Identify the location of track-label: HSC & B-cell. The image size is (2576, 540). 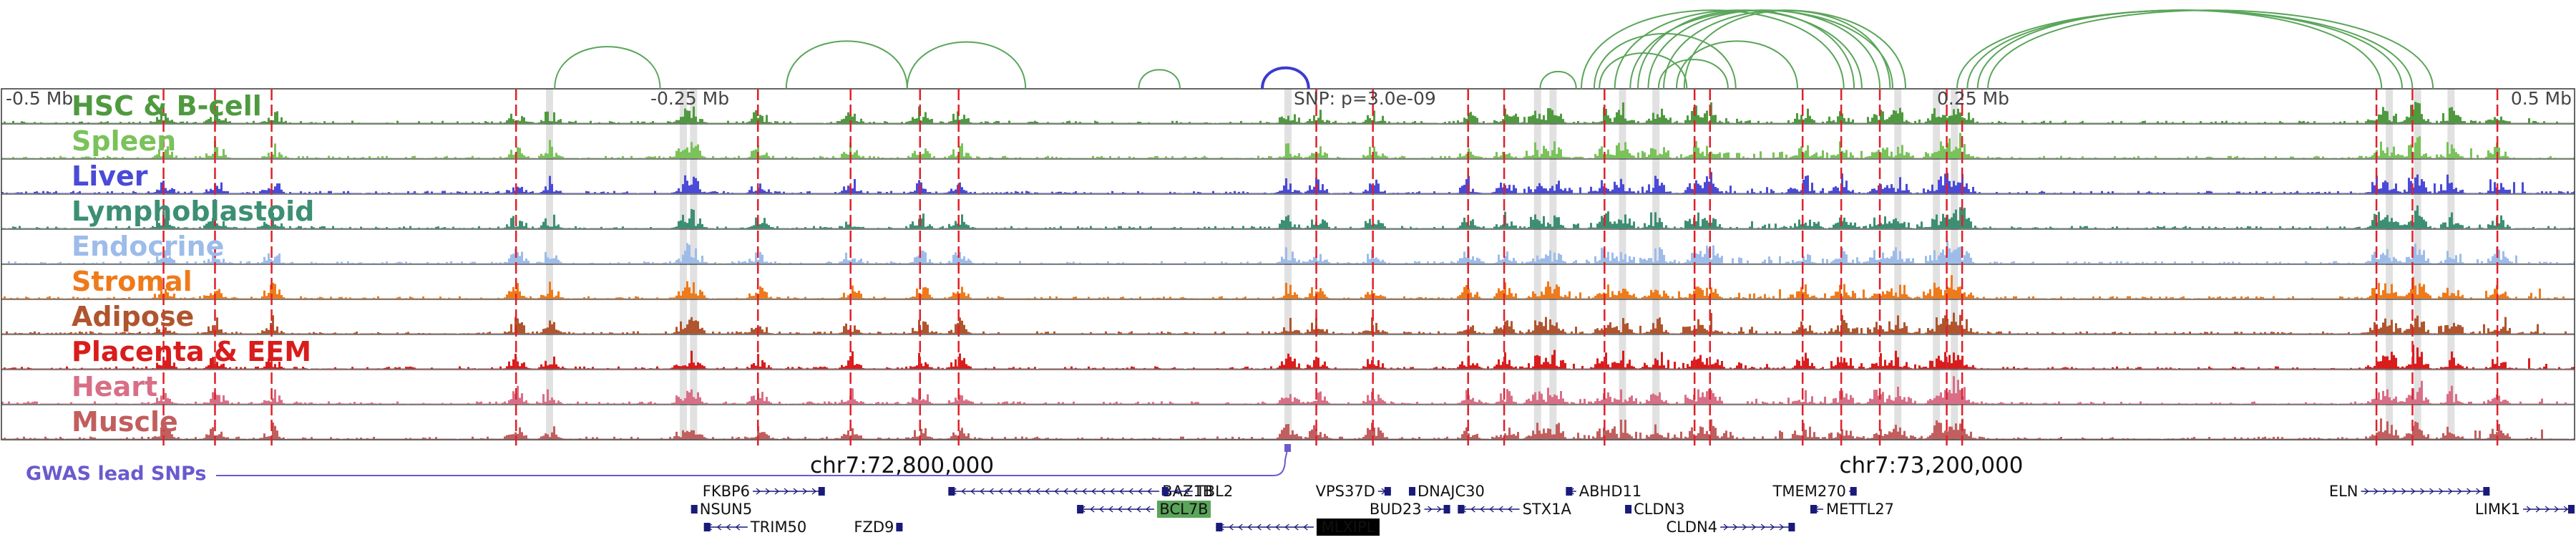
(167, 106).